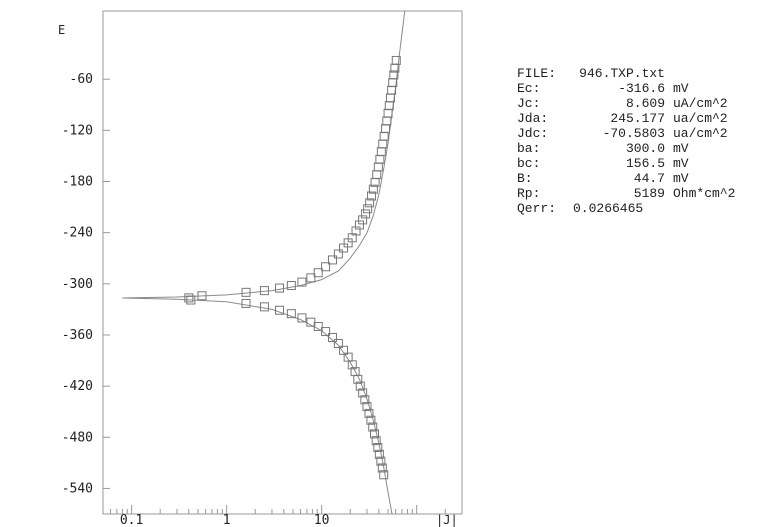 The image size is (784, 527). I want to click on info-row: Jdc: -70.5803 ua/cm^2, so click(626, 133).